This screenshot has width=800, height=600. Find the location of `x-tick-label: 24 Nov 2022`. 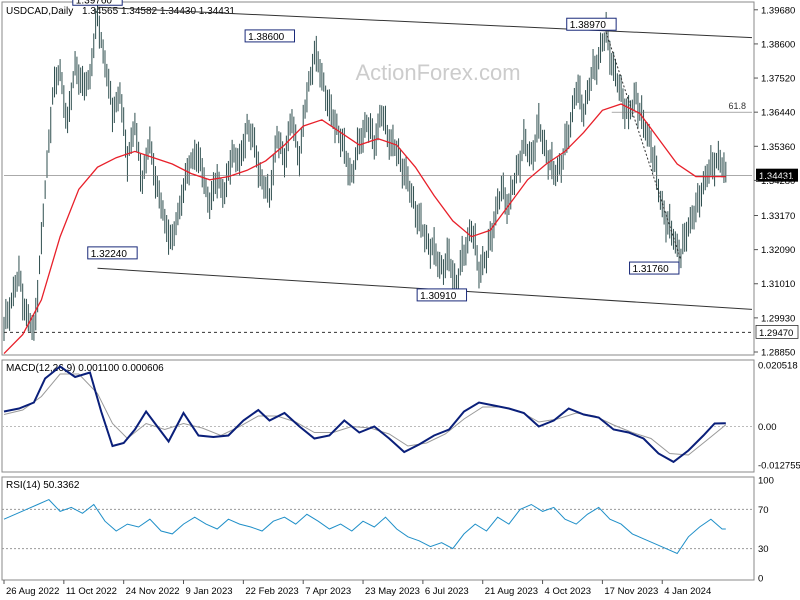

x-tick-label: 24 Nov 2022 is located at coordinates (153, 591).